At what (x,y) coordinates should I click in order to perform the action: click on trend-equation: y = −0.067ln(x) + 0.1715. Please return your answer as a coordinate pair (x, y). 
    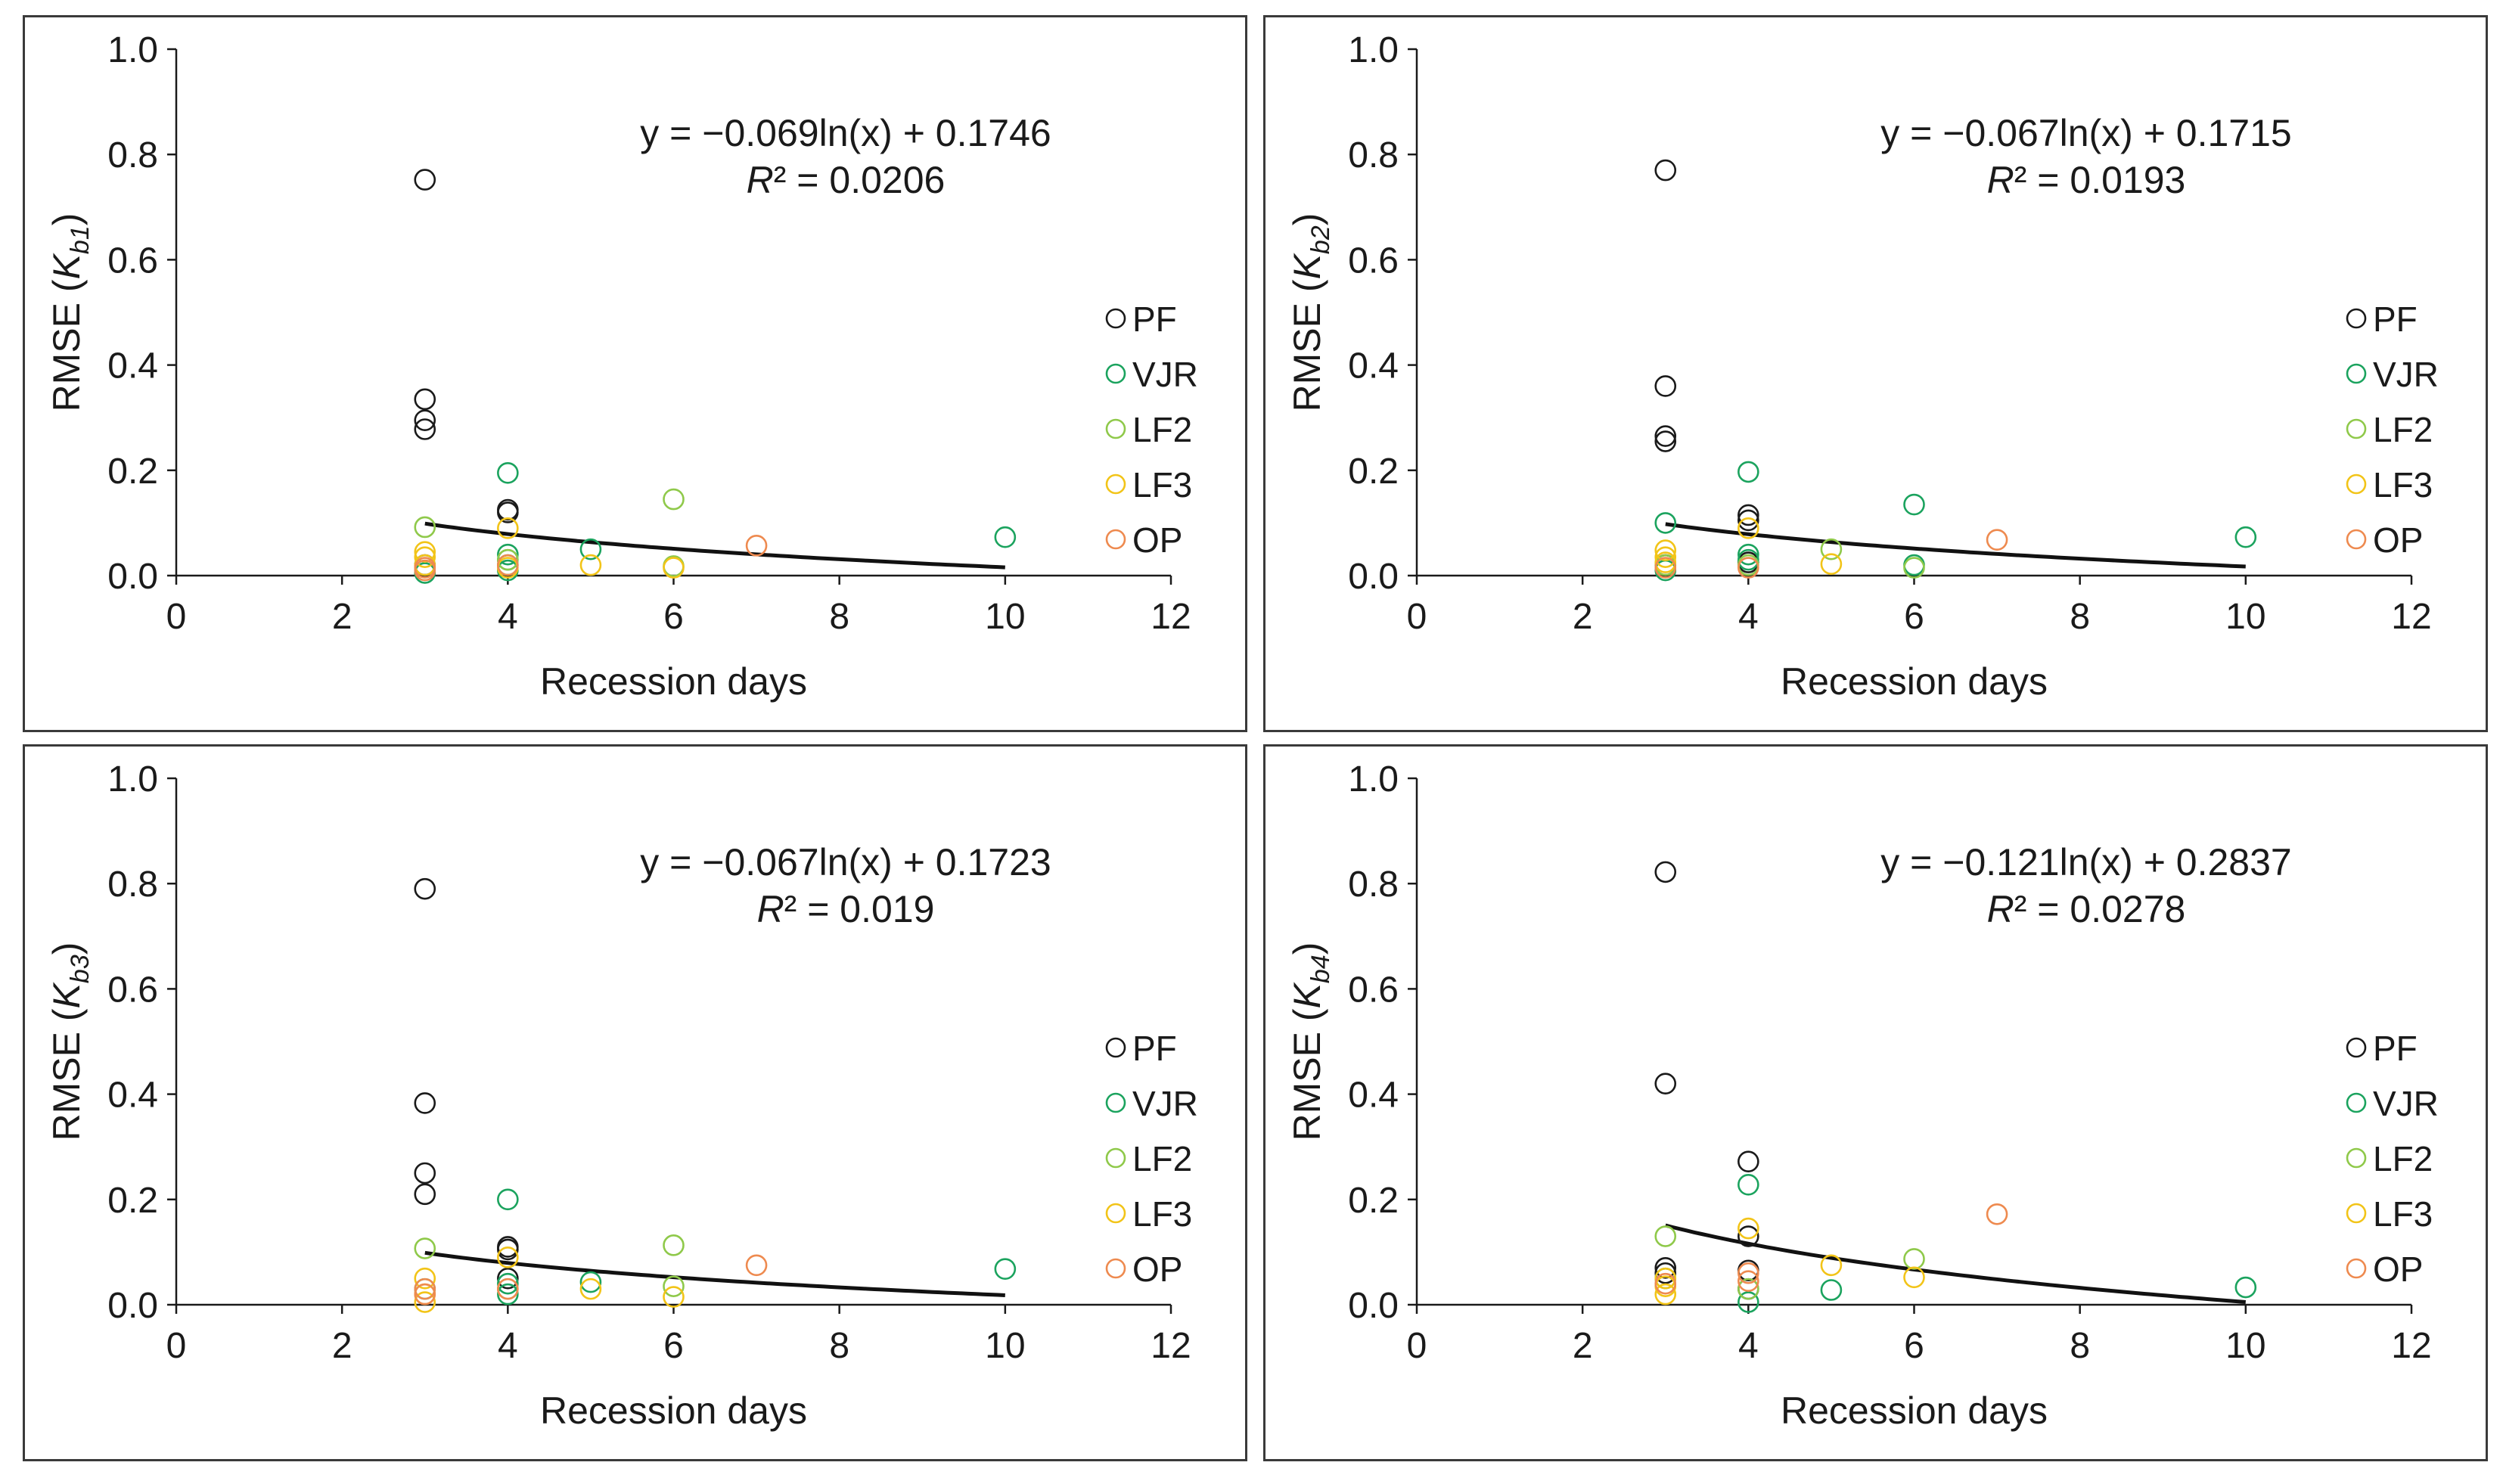
    Looking at the image, I should click on (2086, 133).